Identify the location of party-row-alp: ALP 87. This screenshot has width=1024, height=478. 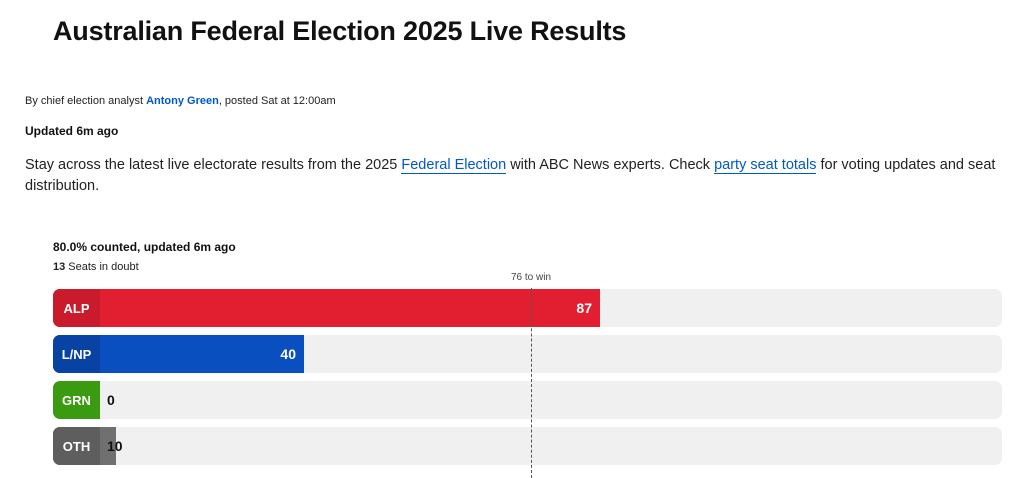
(527, 308).